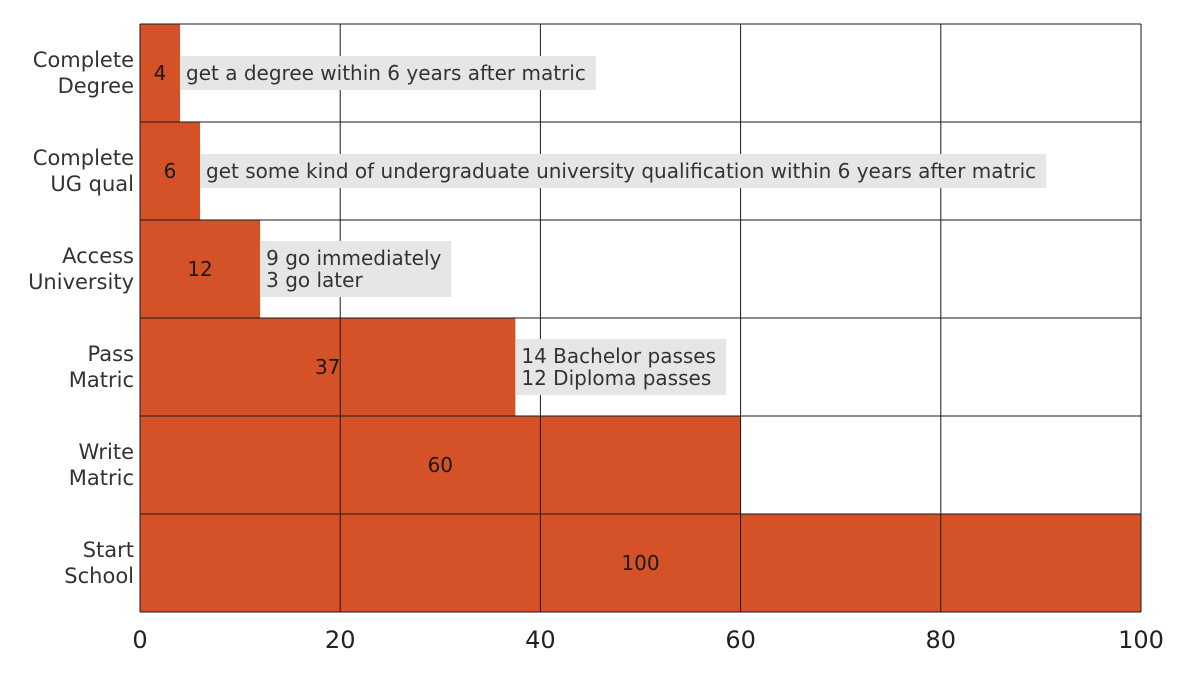 This screenshot has height=682, width=1196. Describe the element at coordinates (340, 640) in the screenshot. I see `x-tick-label-20: 20` at that location.